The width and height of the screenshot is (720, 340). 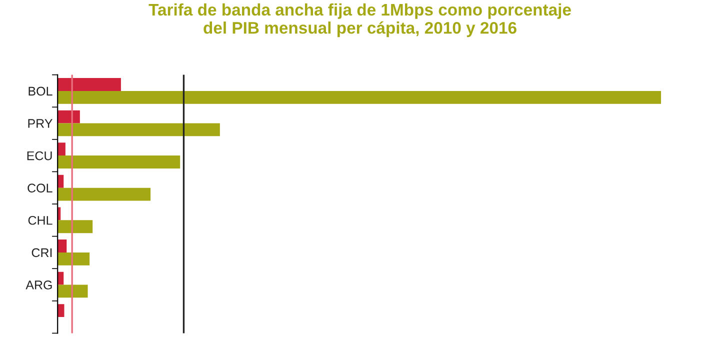 What do you see at coordinates (40, 91) in the screenshot?
I see `y-tick-label: BOL` at bounding box center [40, 91].